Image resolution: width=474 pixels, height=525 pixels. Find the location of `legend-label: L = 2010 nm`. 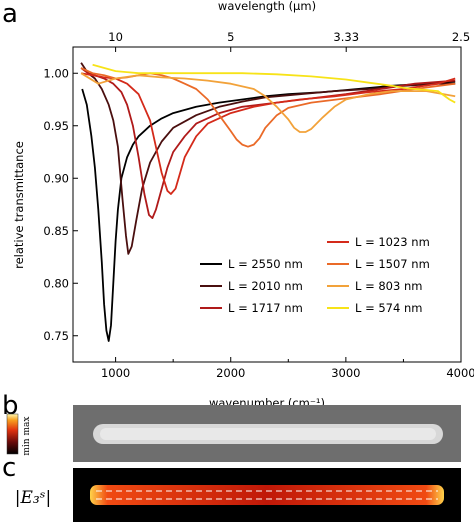

legend-label: L = 2010 nm is located at coordinates (265, 286).